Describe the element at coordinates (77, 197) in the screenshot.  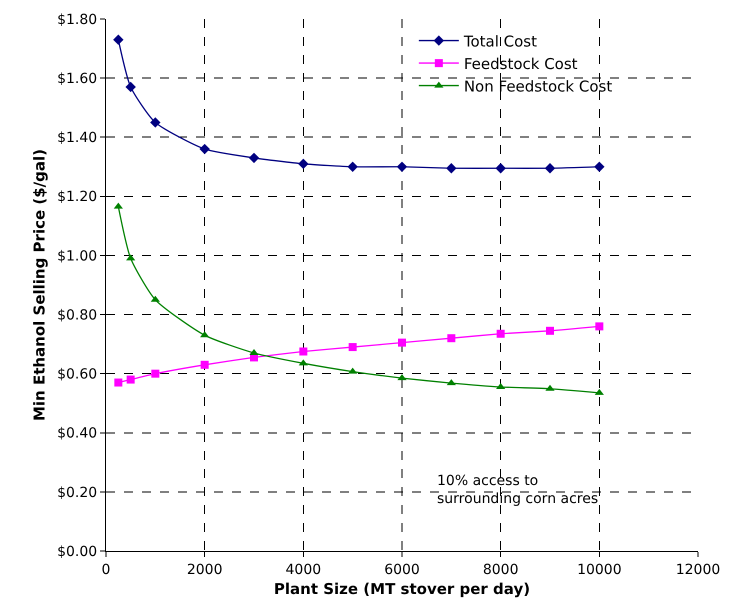
I see `y-tick-label: $1.20` at that location.